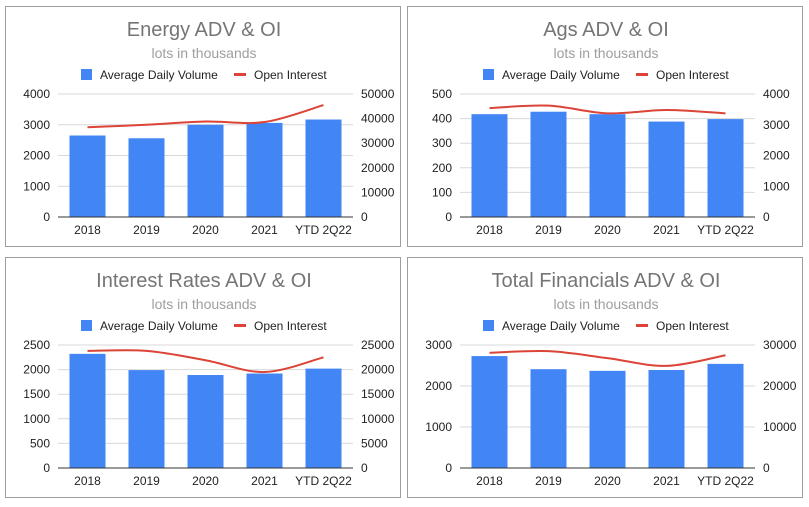 This screenshot has width=809, height=507. Describe the element at coordinates (204, 30) in the screenshot. I see `chart-title: Energy ADV & OI` at that location.